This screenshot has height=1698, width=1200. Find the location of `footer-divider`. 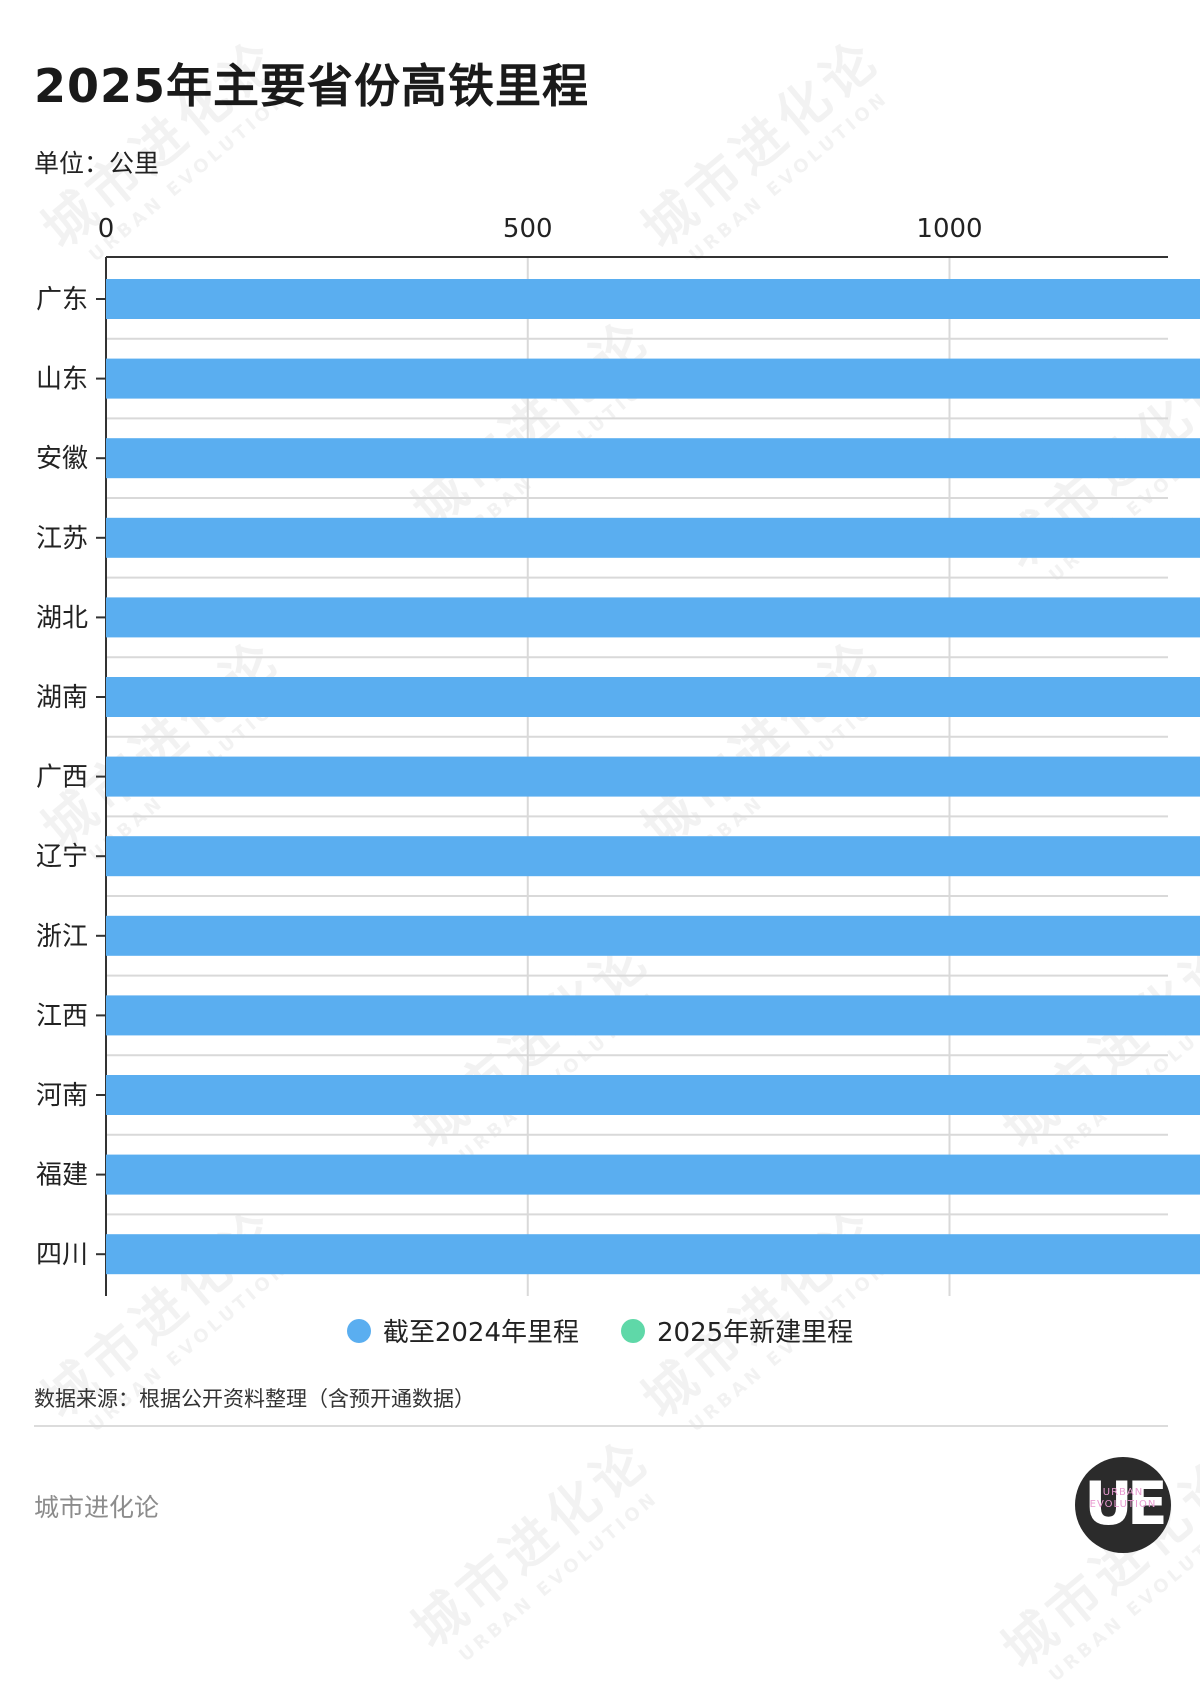

footer-divider is located at coordinates (601, 1426).